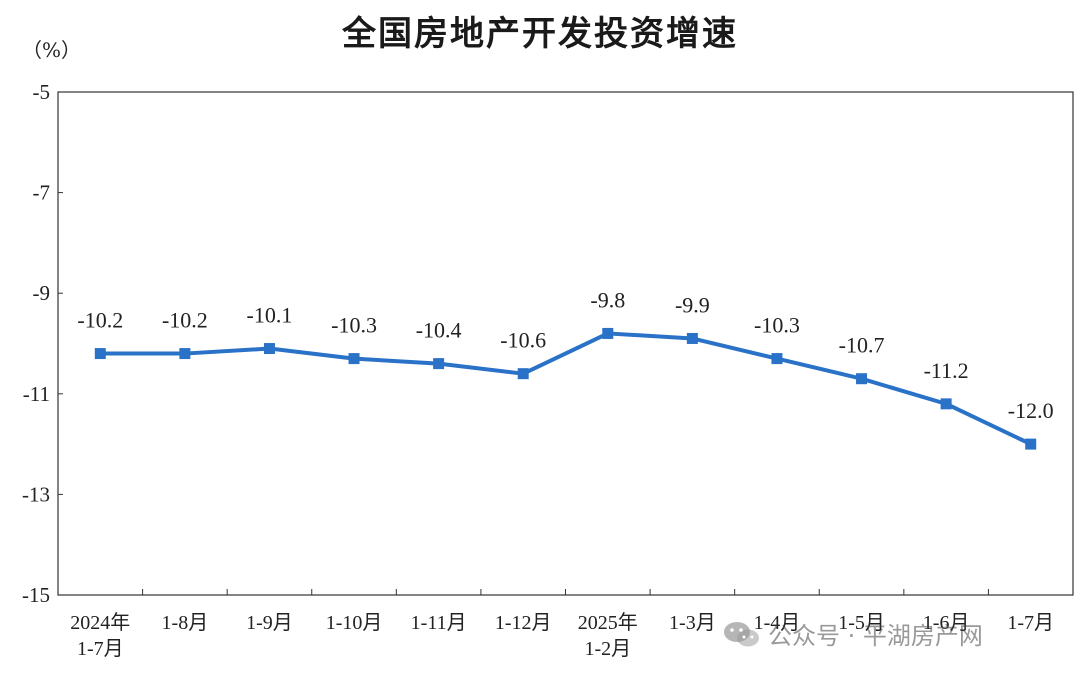 Image resolution: width=1080 pixels, height=677 pixels. What do you see at coordinates (946, 623) in the screenshot?
I see `x-tick-label: 1-6月` at bounding box center [946, 623].